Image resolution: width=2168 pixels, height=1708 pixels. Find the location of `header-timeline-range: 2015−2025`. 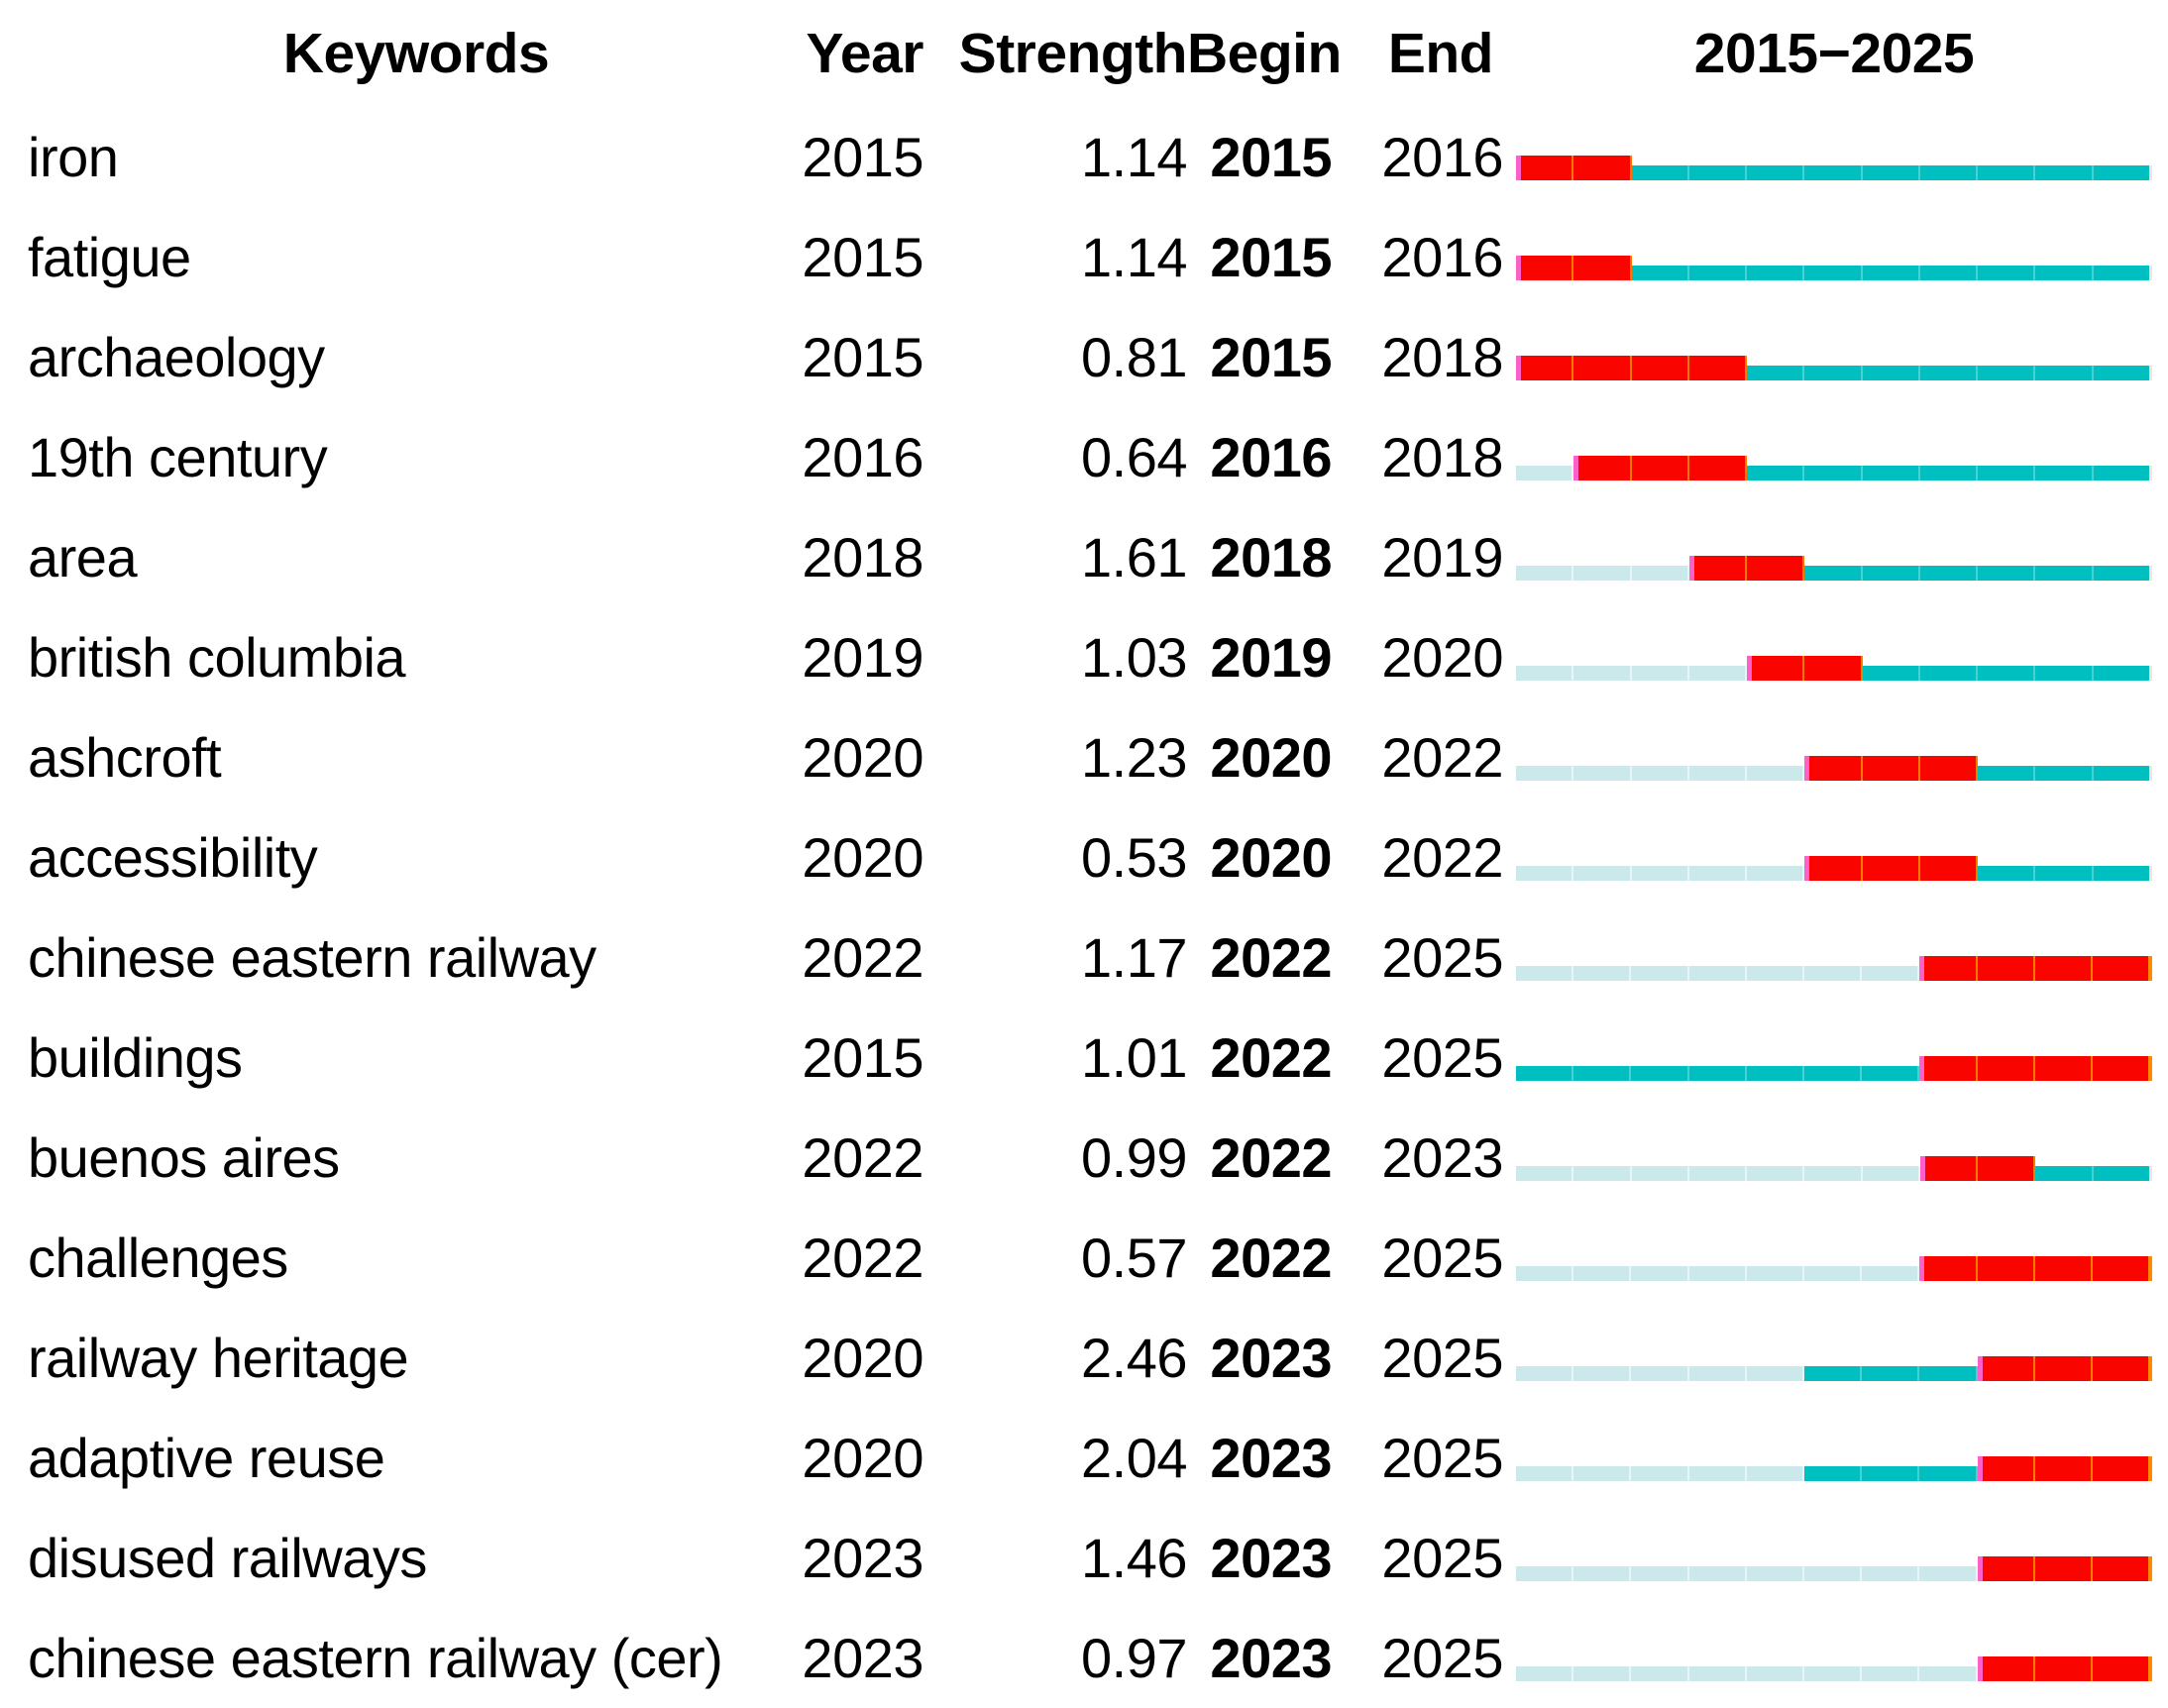

header-timeline-range: 2015−2025 is located at coordinates (1834, 53).